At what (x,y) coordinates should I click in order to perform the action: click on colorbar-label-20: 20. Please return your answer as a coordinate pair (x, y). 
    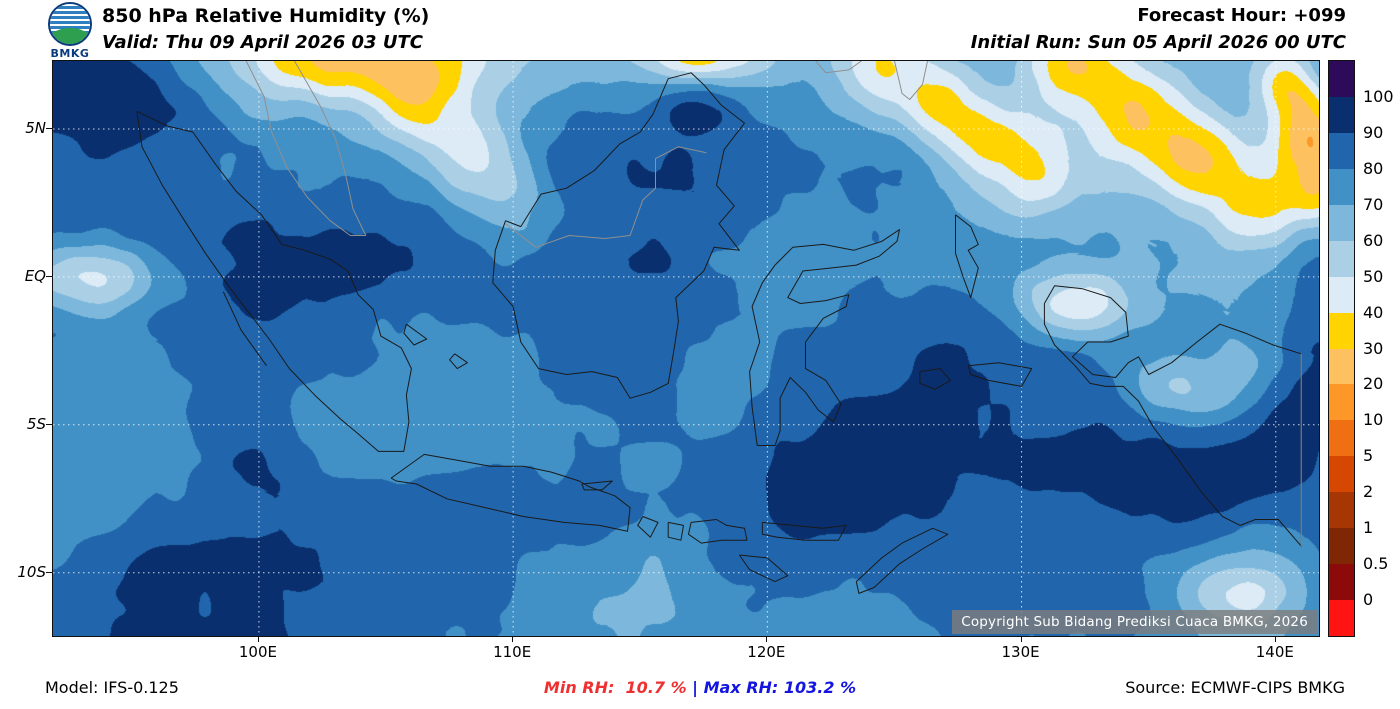
    Looking at the image, I should click on (1373, 384).